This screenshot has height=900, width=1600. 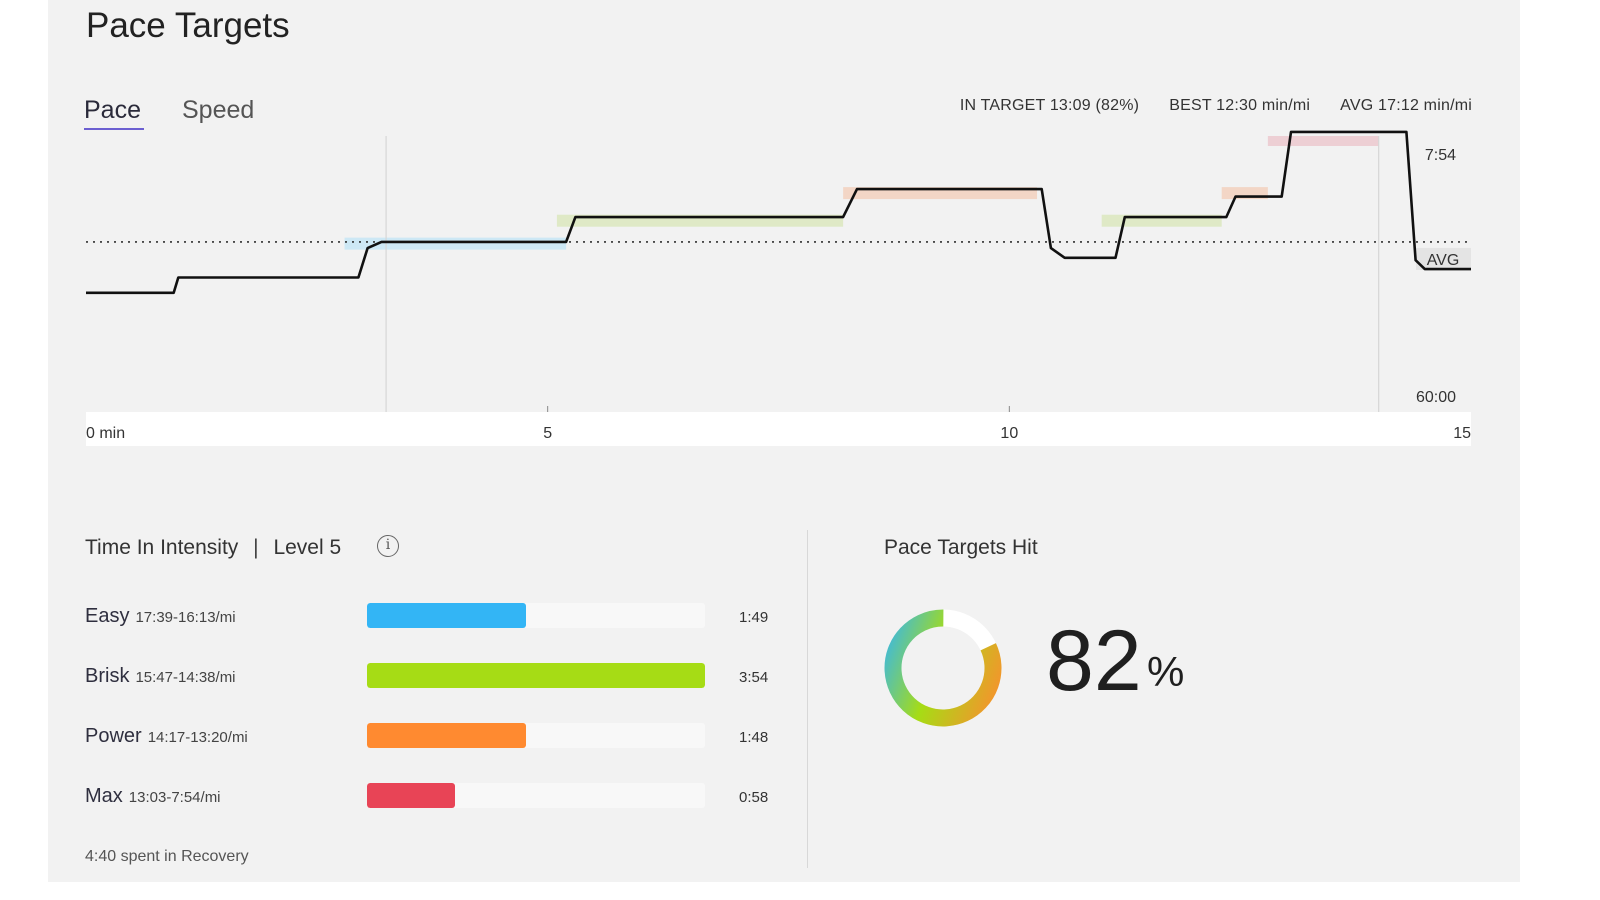 I want to click on avg-label-background, so click(x=1443, y=258).